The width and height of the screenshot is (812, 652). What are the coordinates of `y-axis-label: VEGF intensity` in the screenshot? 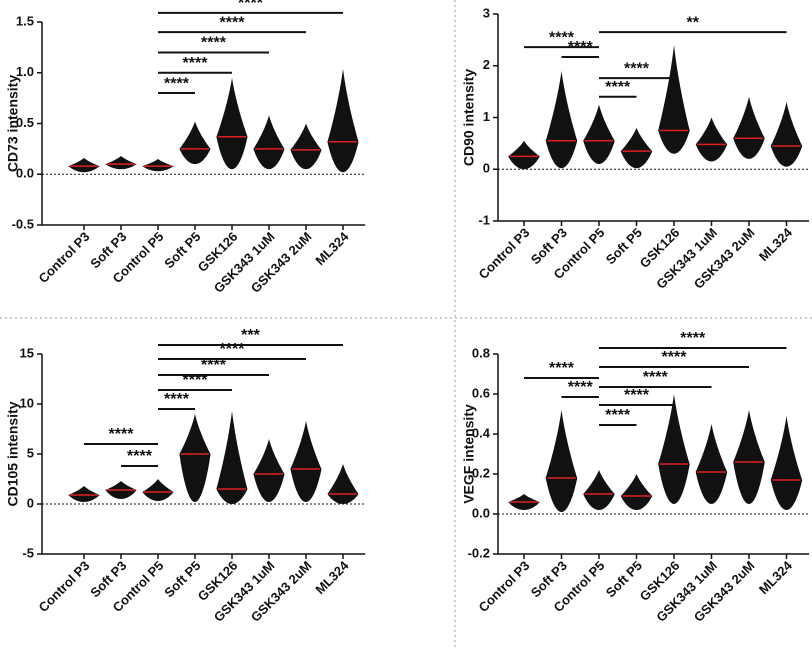 It's located at (469, 454).